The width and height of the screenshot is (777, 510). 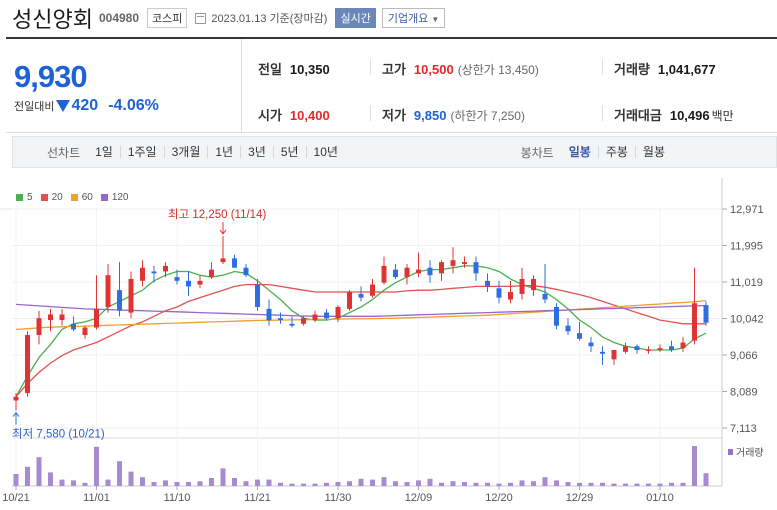 What do you see at coordinates (309, 115) in the screenshot?
I see `open-value: 10,400` at bounding box center [309, 115].